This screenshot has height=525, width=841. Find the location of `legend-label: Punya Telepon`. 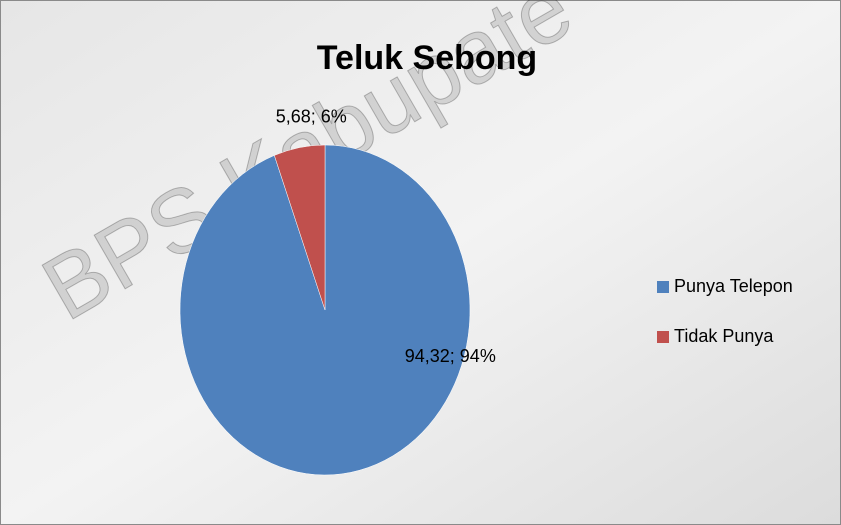

legend-label: Punya Telepon is located at coordinates (733, 286).